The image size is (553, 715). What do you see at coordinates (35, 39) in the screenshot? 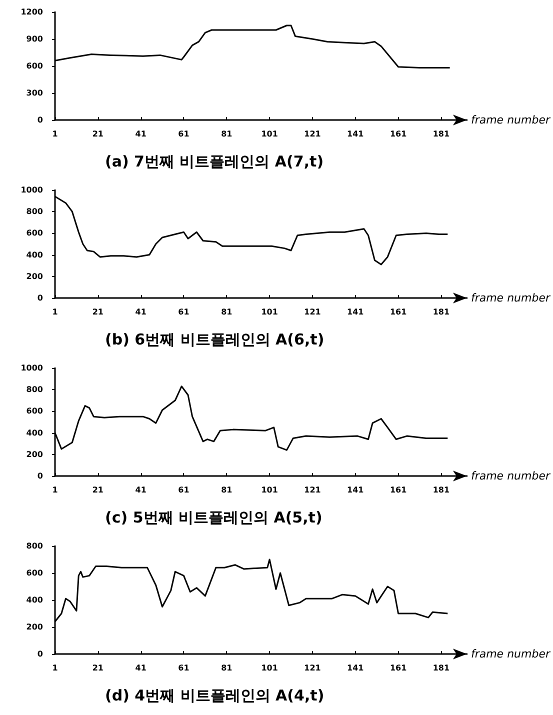
I see `y-tick-label: 900` at bounding box center [35, 39].